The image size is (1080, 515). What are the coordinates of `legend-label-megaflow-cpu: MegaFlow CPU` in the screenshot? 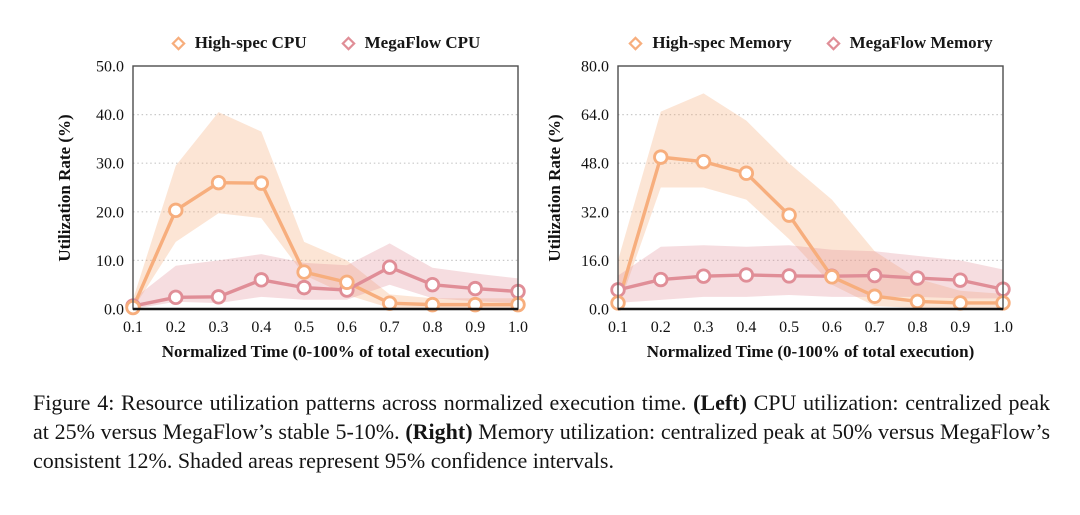 It's located at (422, 42).